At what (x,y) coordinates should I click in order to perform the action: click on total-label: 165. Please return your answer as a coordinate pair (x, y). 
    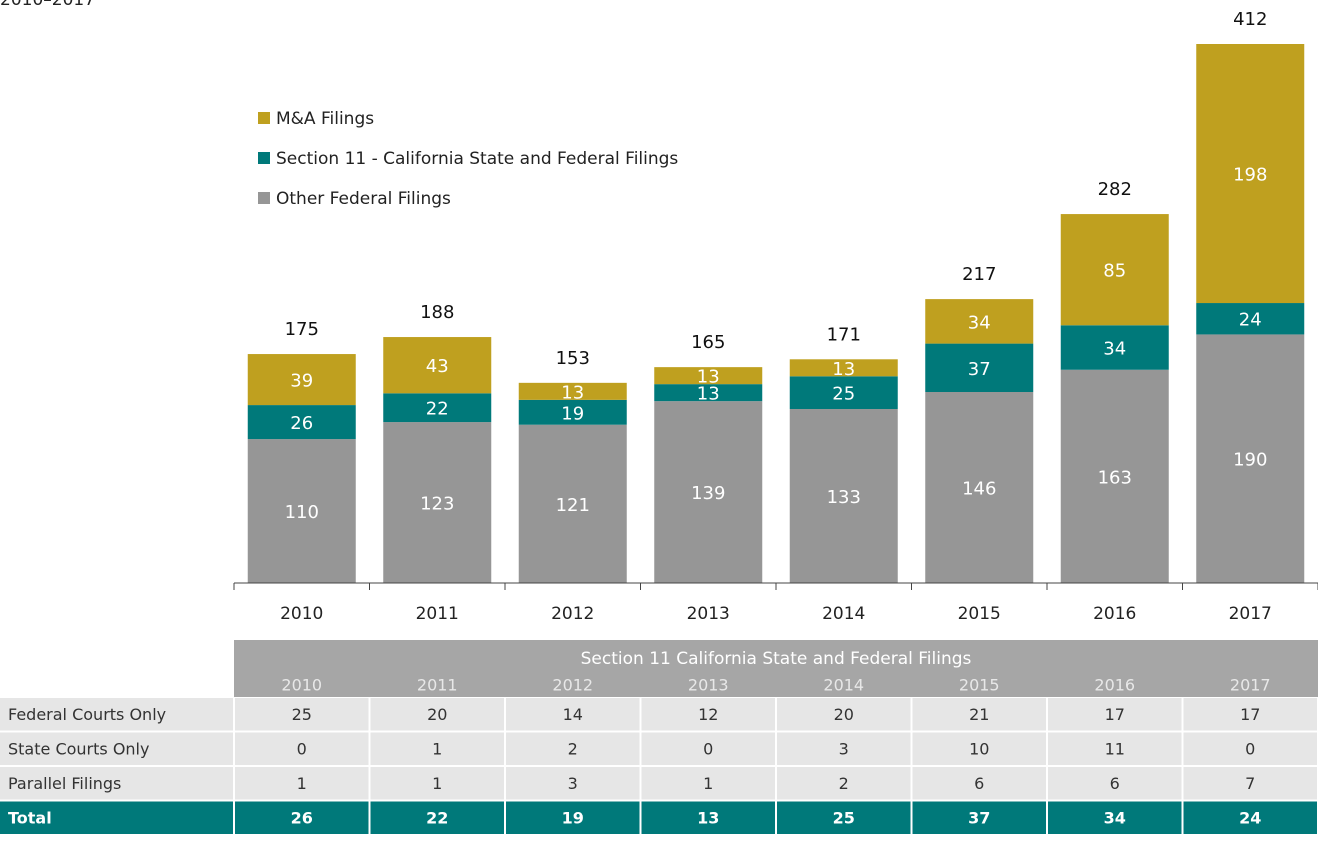
    Looking at the image, I should click on (708, 342).